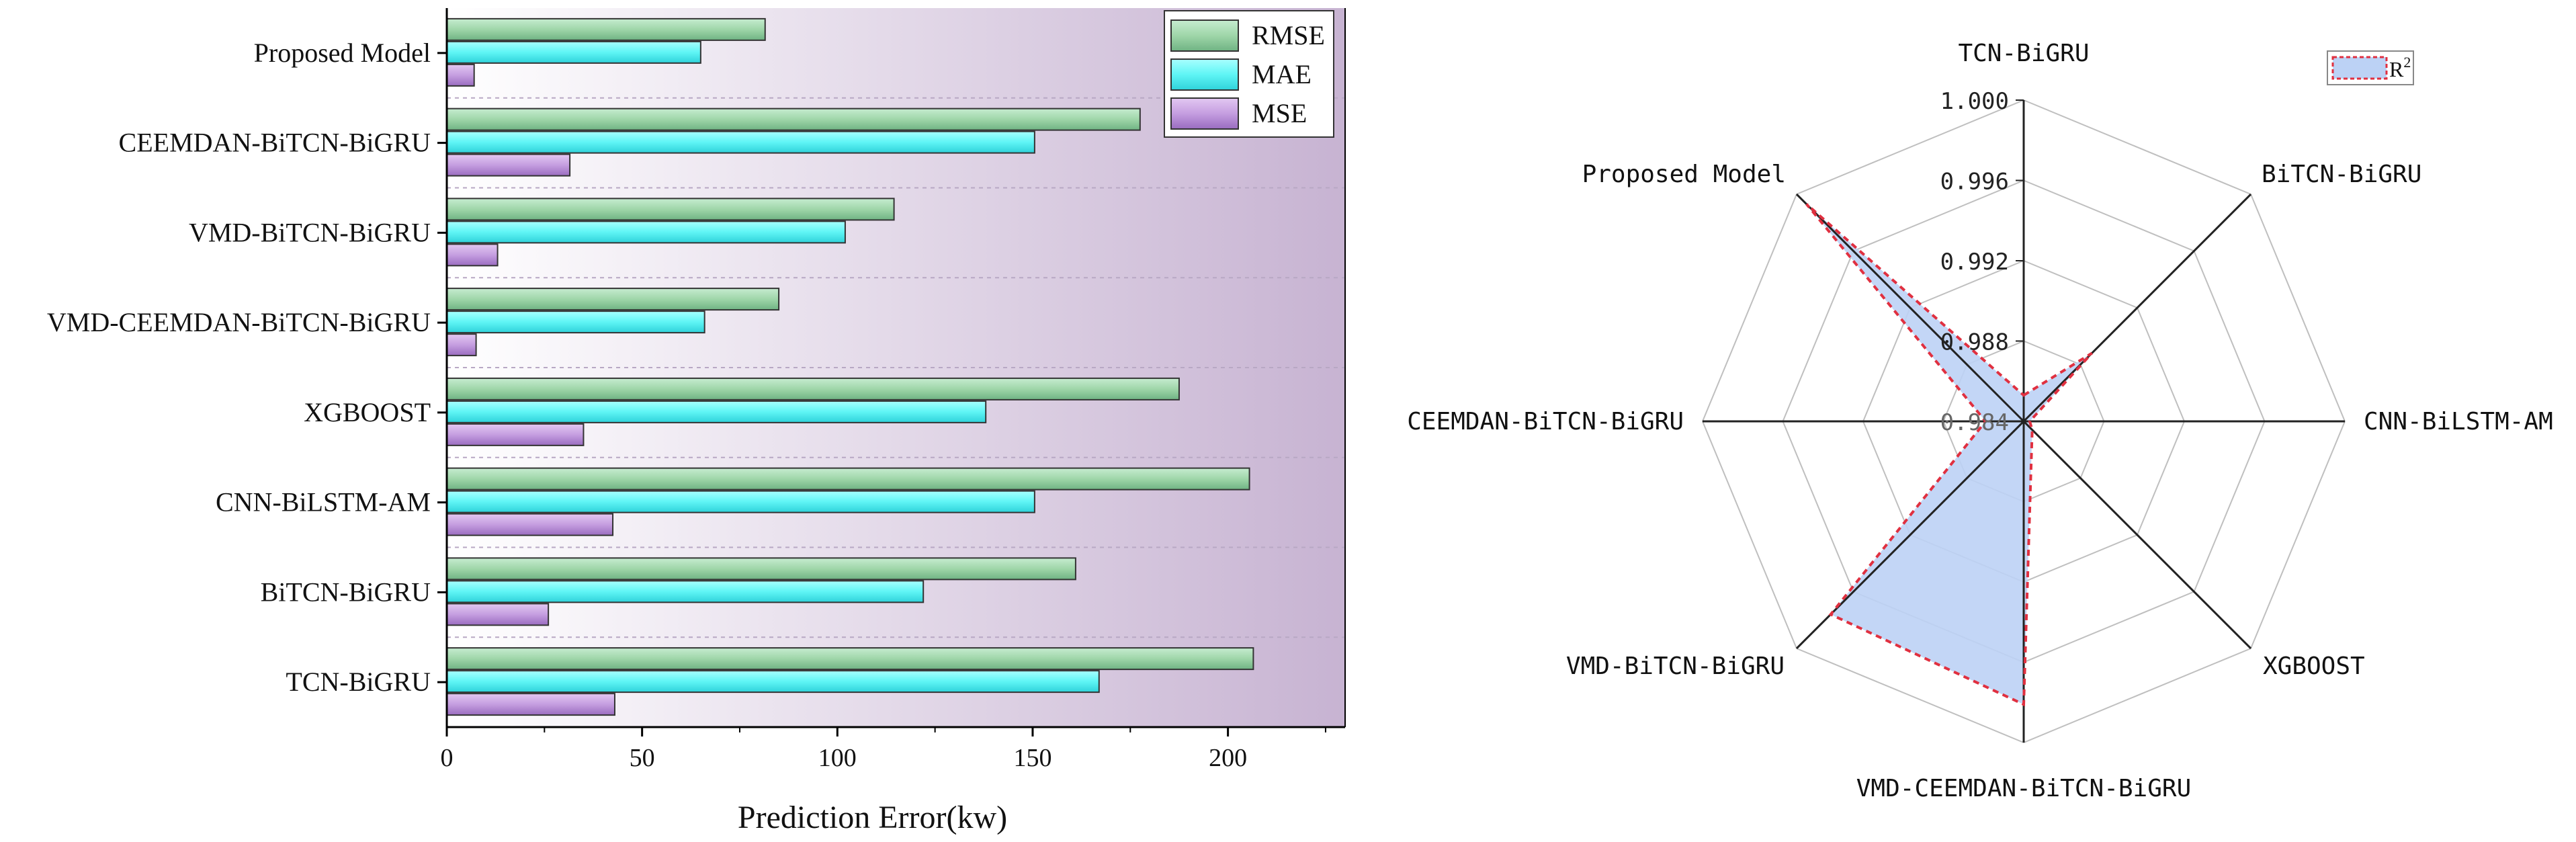 The image size is (2576, 842). What do you see at coordinates (2407, 62) in the screenshot?
I see `radar-legend-superscript: 2` at bounding box center [2407, 62].